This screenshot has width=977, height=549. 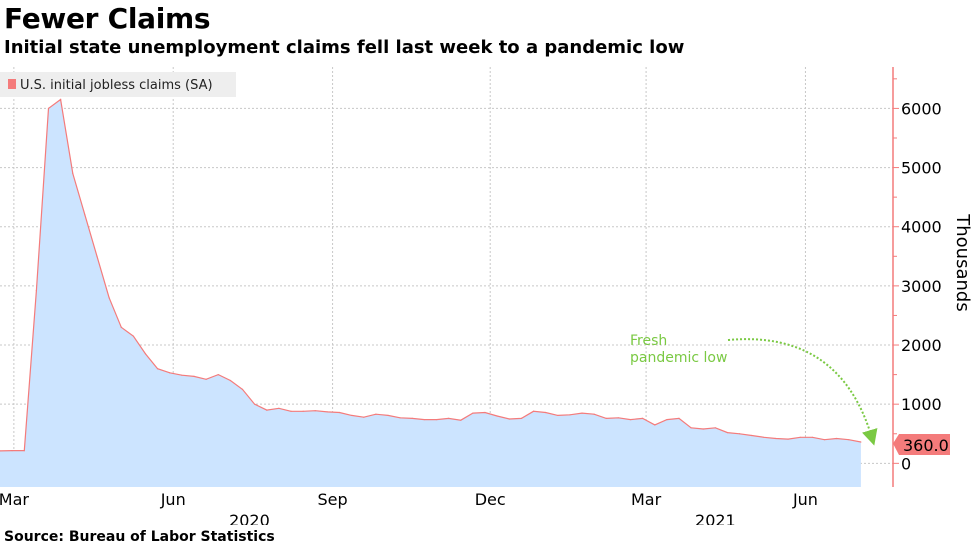 I want to click on annotation-line-1: Fresh, so click(x=648, y=341).